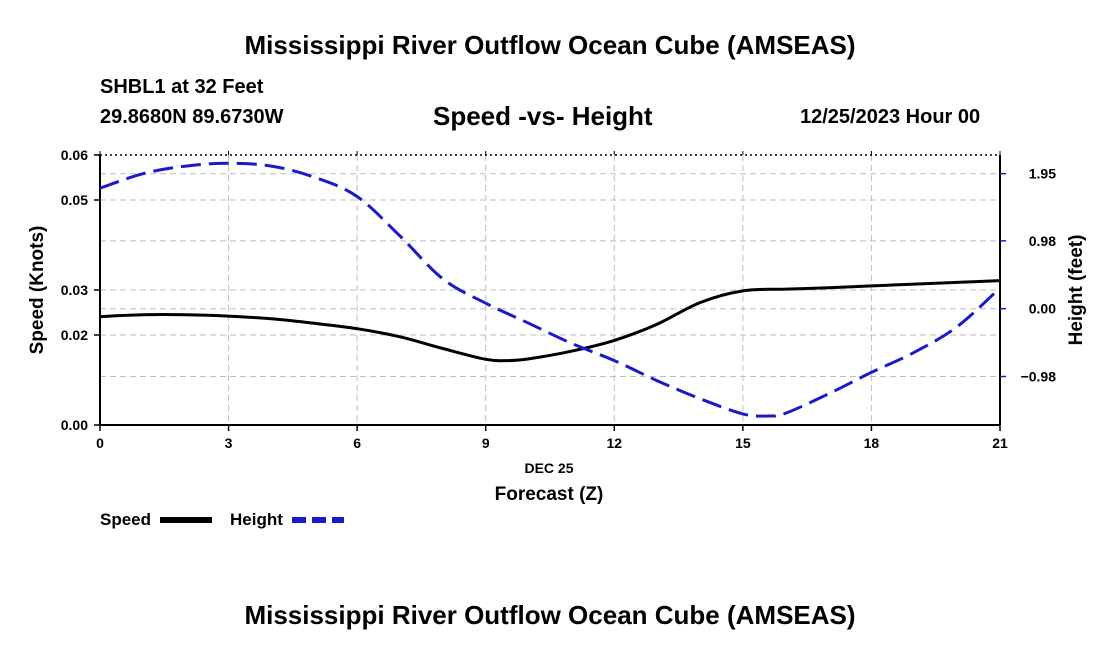 This screenshot has height=650, width=1100. What do you see at coordinates (192, 117) in the screenshot?
I see `coordinates-label: 29.8680N 89.6730W` at bounding box center [192, 117].